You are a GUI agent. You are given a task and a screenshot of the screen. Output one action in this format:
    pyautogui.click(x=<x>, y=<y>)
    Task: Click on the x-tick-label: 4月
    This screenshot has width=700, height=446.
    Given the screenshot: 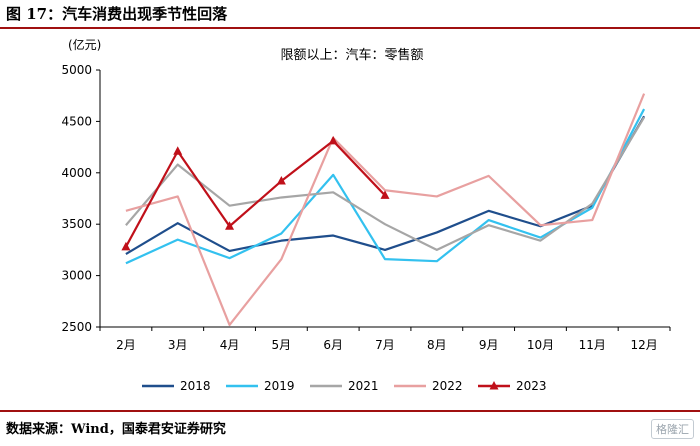 What is the action you would take?
    pyautogui.click(x=230, y=345)
    